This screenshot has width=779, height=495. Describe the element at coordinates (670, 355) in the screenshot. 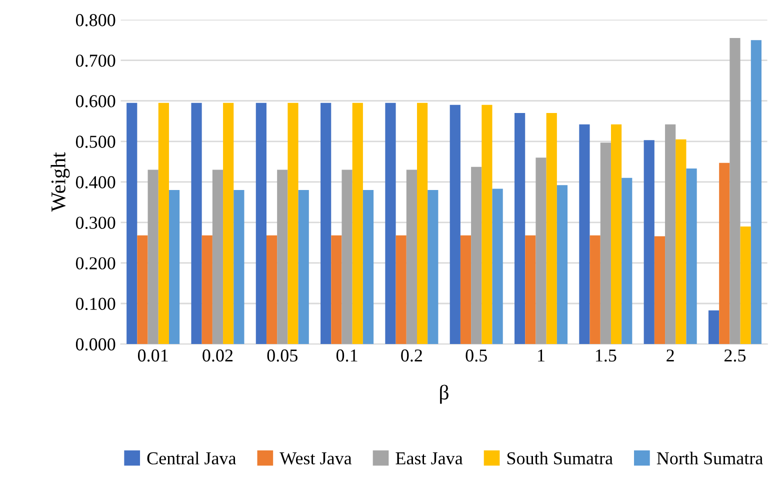

I see `x-tick-label: 2` at that location.